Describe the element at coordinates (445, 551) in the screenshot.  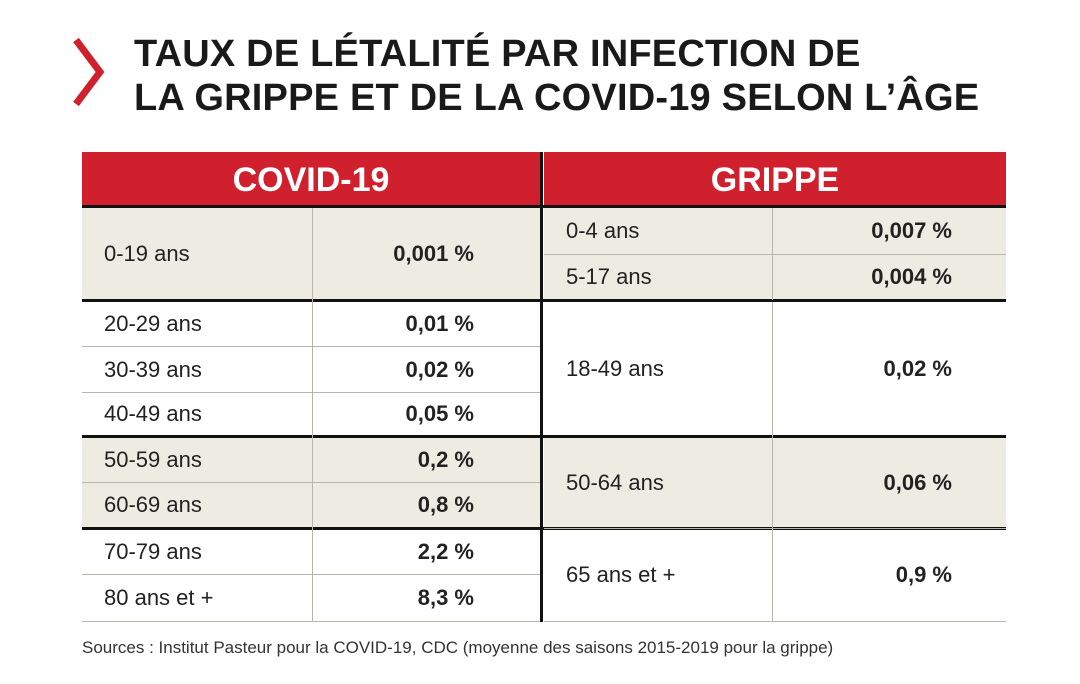
I see `covid-rate-value: 2,2 %` at that location.